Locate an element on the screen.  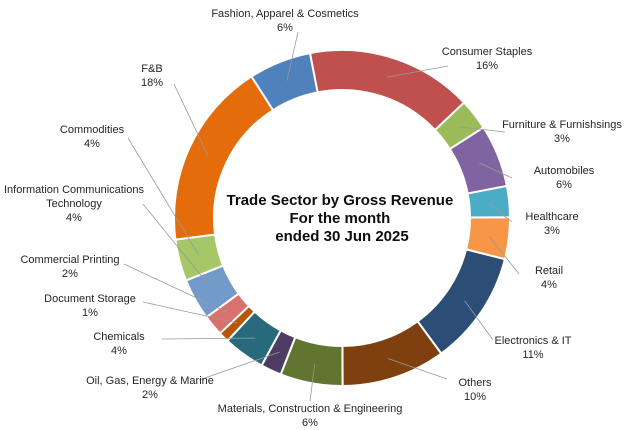
leader-line-chemicals is located at coordinates (208, 338).